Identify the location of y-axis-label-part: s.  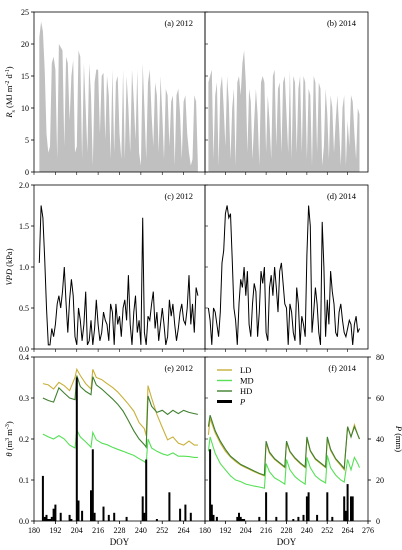
(14, 110).